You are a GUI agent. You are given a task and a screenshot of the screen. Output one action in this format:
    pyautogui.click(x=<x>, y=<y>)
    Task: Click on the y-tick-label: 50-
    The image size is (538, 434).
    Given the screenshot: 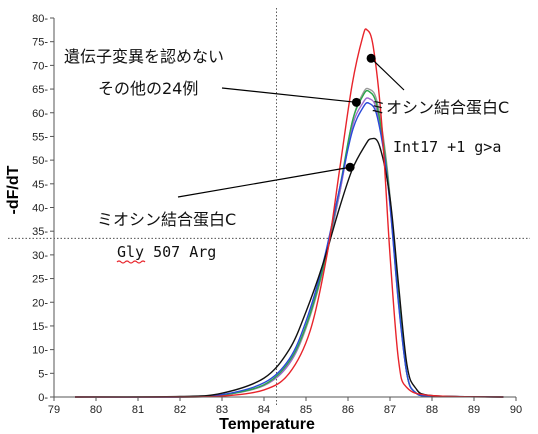 What is the action you would take?
    pyautogui.click(x=40, y=161)
    